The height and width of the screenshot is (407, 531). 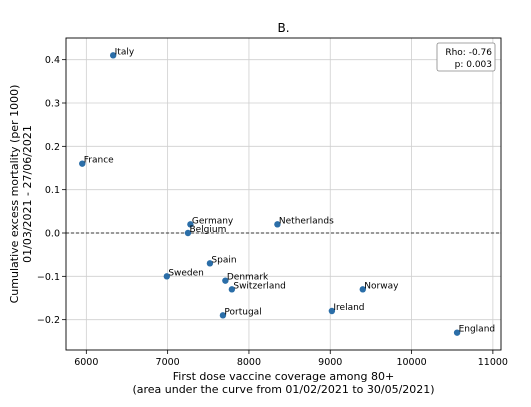 What do you see at coordinates (411, 362) in the screenshot?
I see `x-tick-label: 10000` at bounding box center [411, 362].